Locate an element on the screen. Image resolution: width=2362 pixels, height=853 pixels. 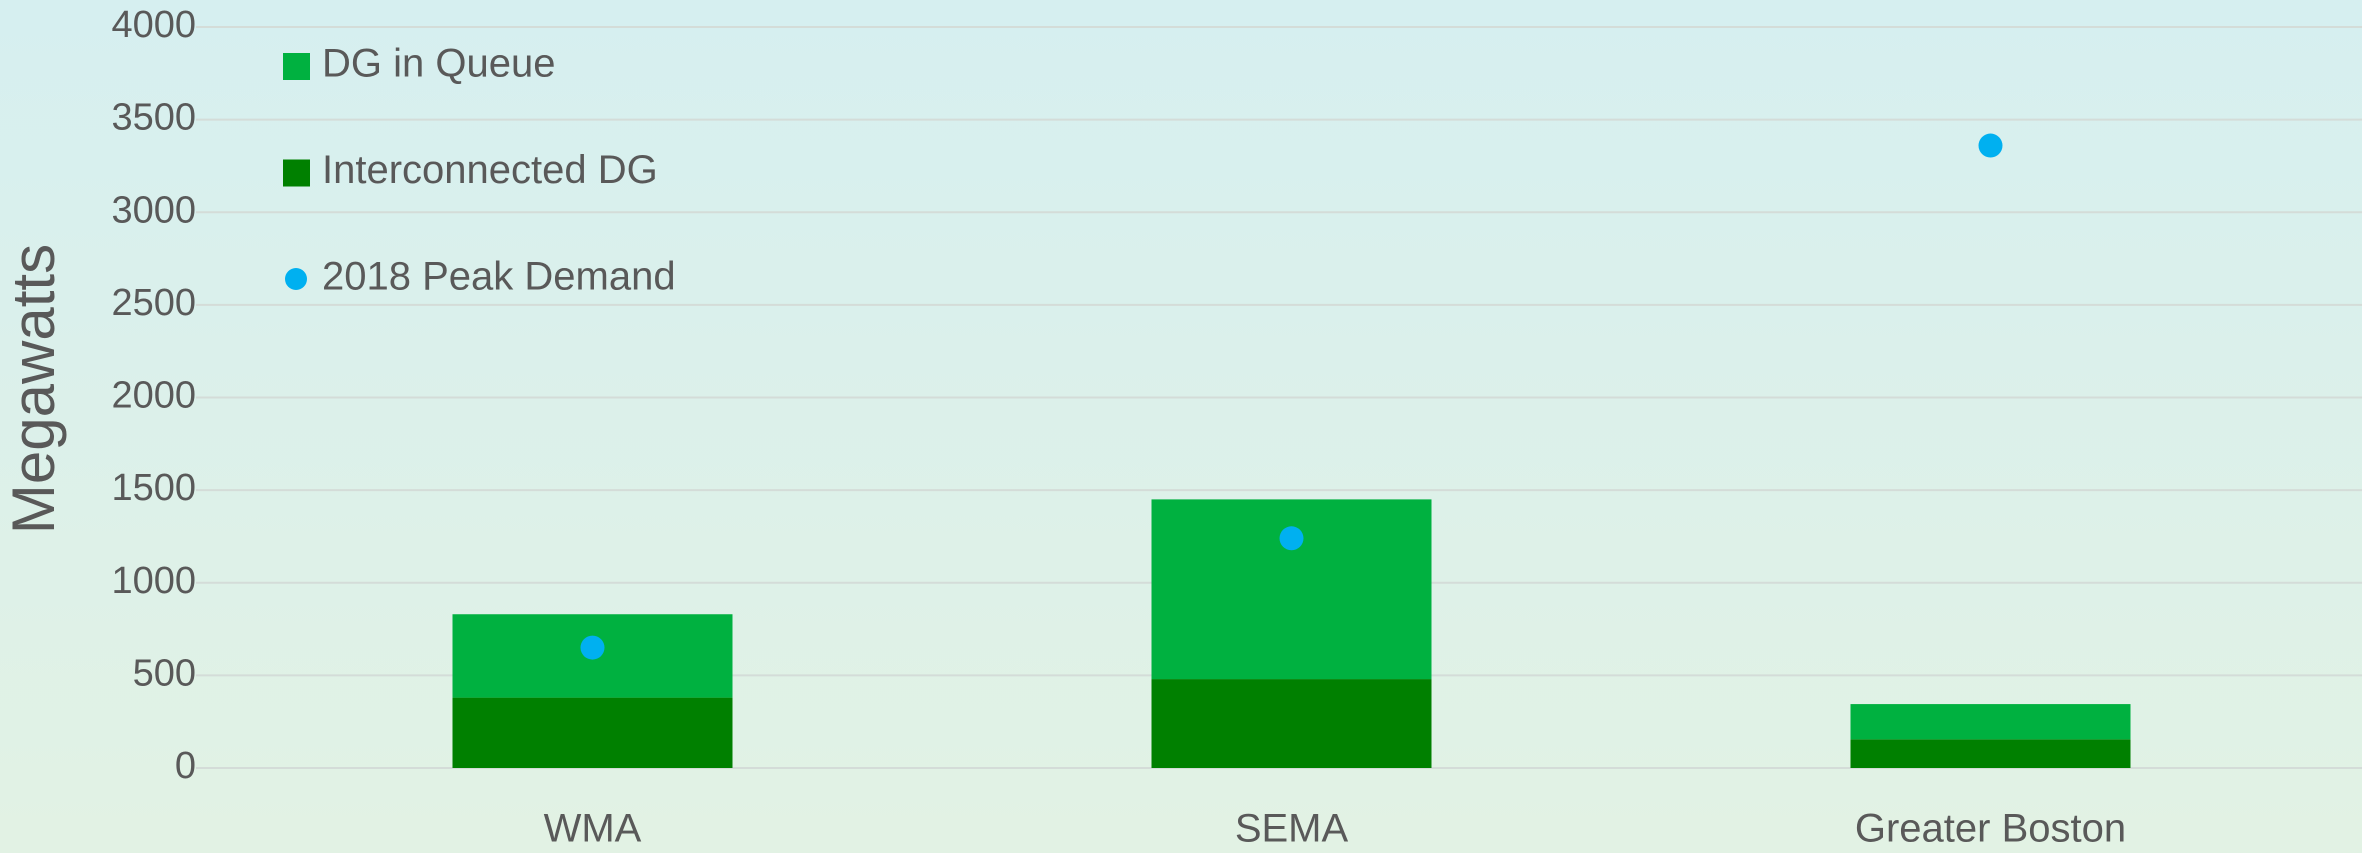
y-tick-label: 1000 is located at coordinates (153, 581).